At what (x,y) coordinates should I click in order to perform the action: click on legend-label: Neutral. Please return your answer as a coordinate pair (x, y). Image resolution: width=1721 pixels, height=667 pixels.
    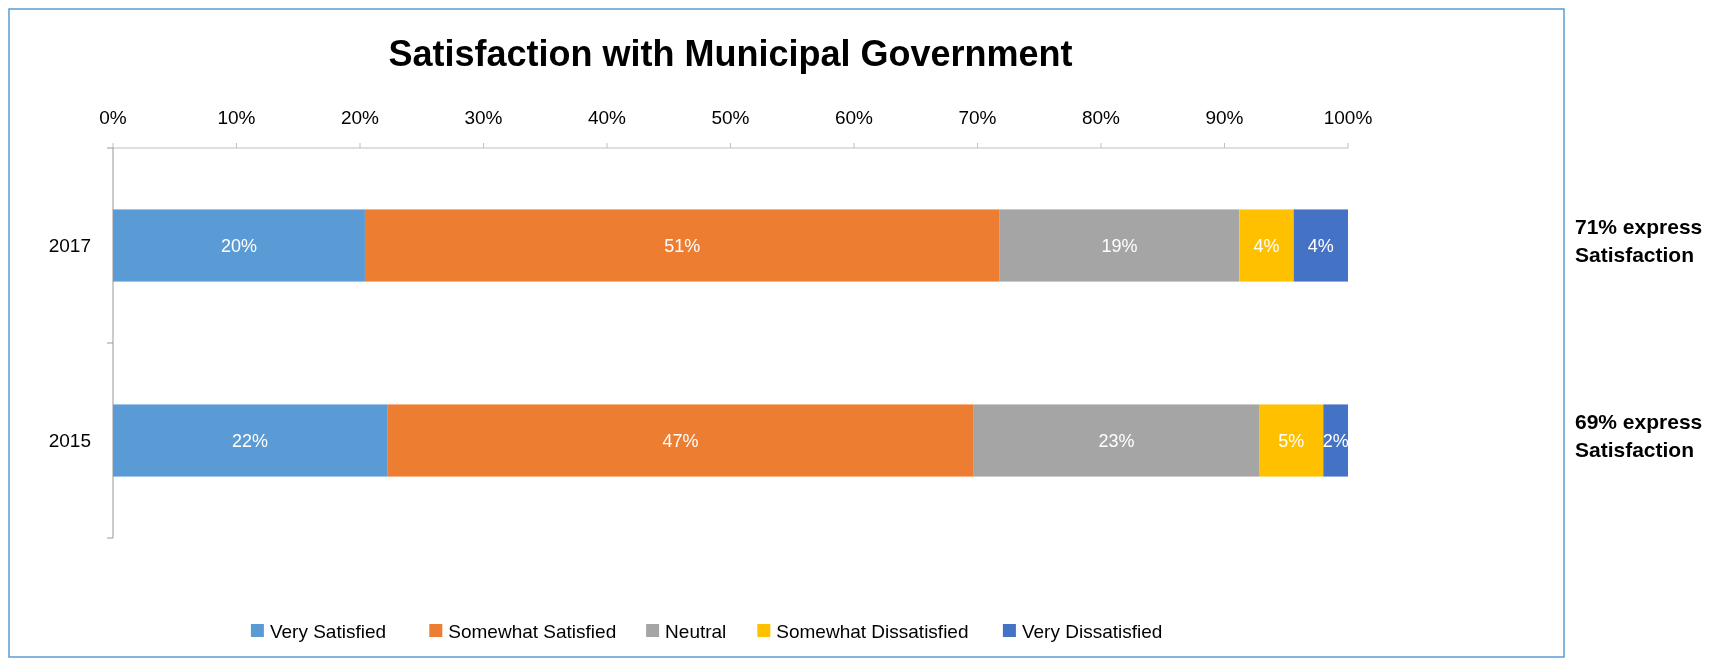
    Looking at the image, I should click on (696, 631).